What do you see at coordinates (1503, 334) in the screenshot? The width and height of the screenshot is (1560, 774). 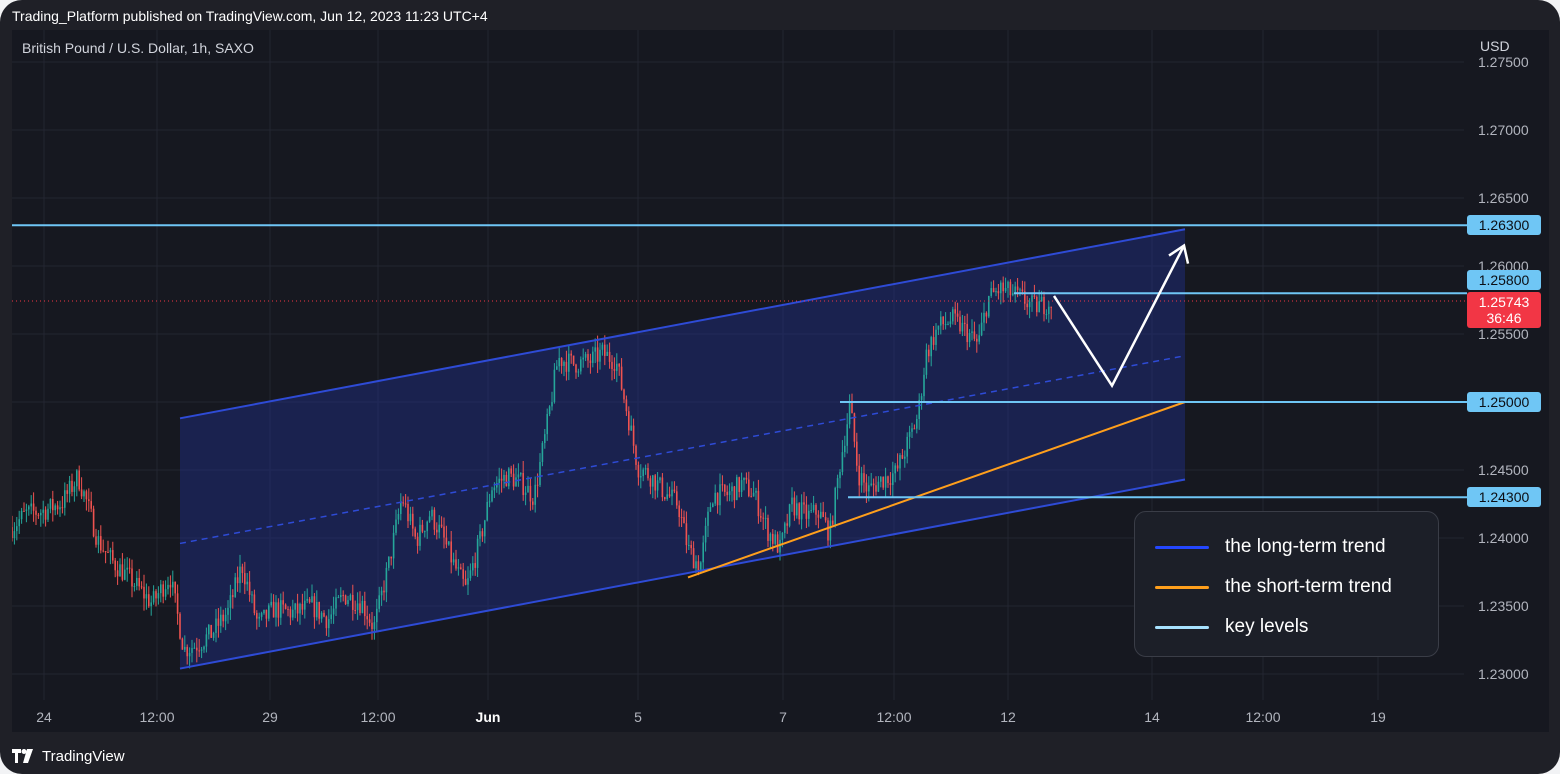 I see `y-tick-label: 1.25500` at bounding box center [1503, 334].